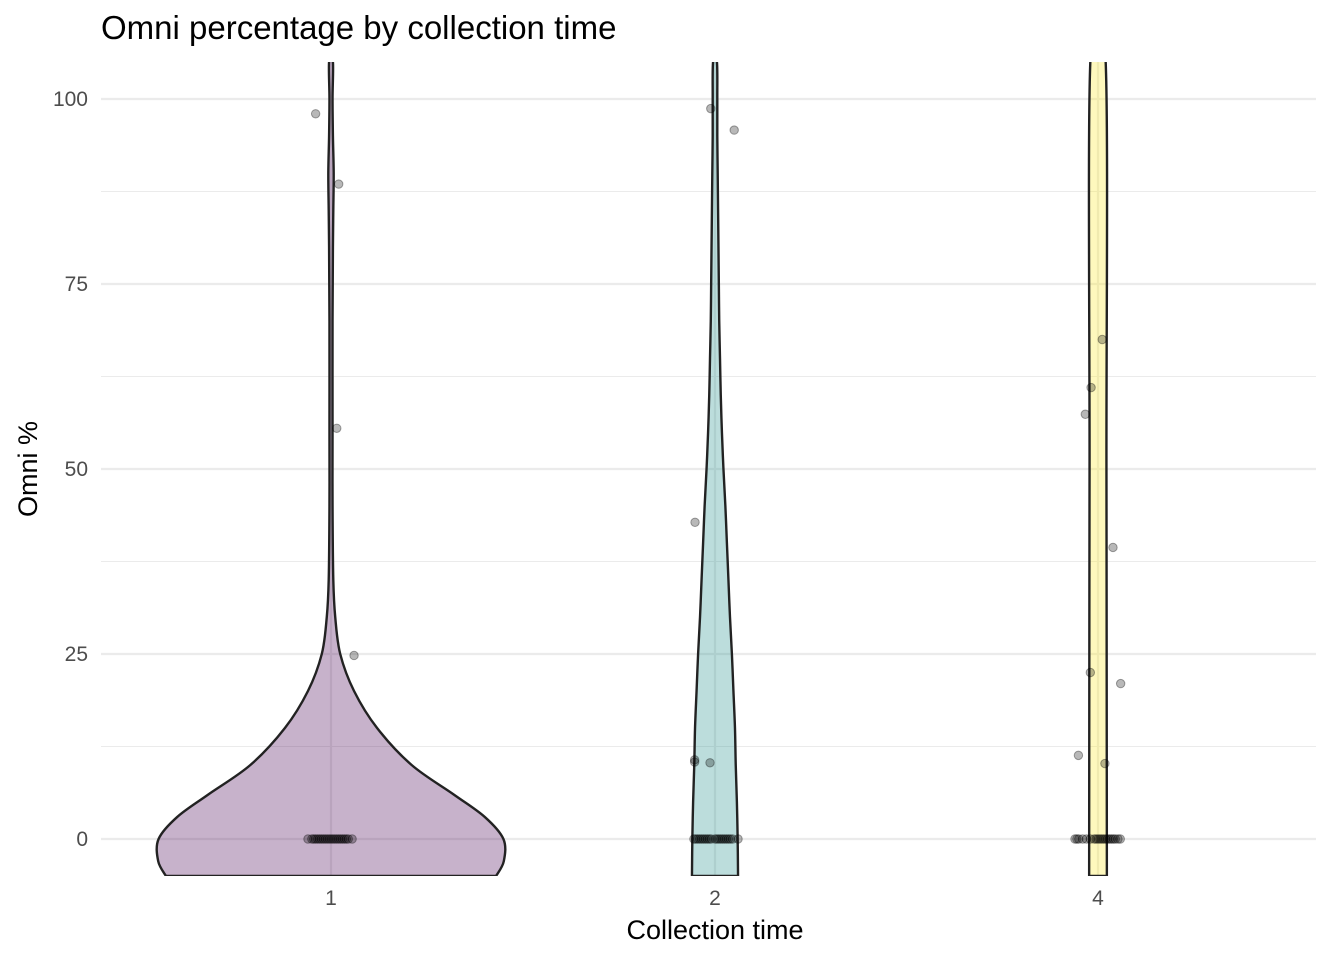 Image resolution: width=1344 pixels, height=960 pixels. What do you see at coordinates (76, 284) in the screenshot?
I see `y-tick-label: 75` at bounding box center [76, 284].